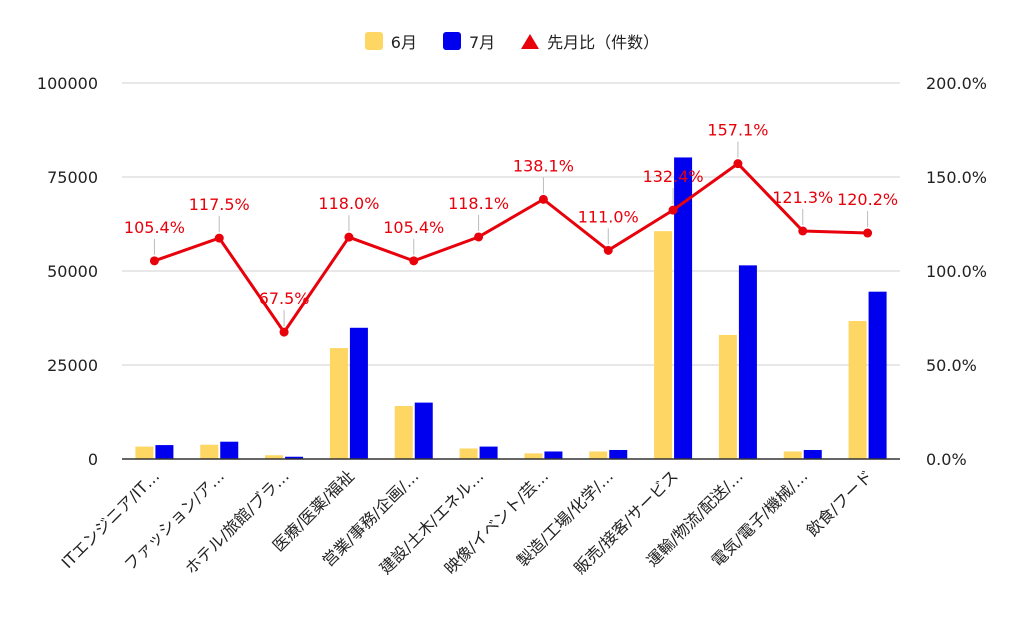 This screenshot has width=1024, height=633. I want to click on ratio-data-label: 118.1%, so click(478, 203).